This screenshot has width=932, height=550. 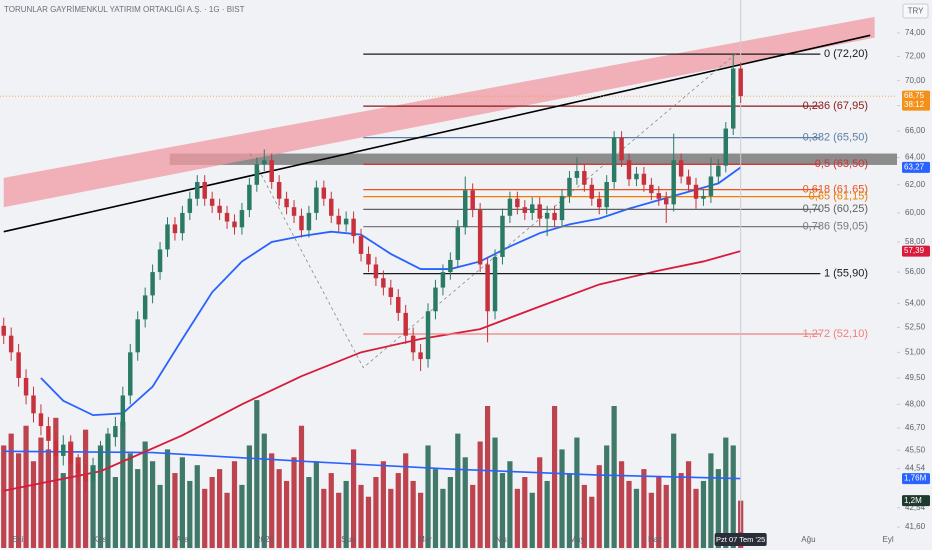 What do you see at coordinates (835, 209) in the screenshot?
I see `fib-label: 0,705 (60,25)` at bounding box center [835, 209].